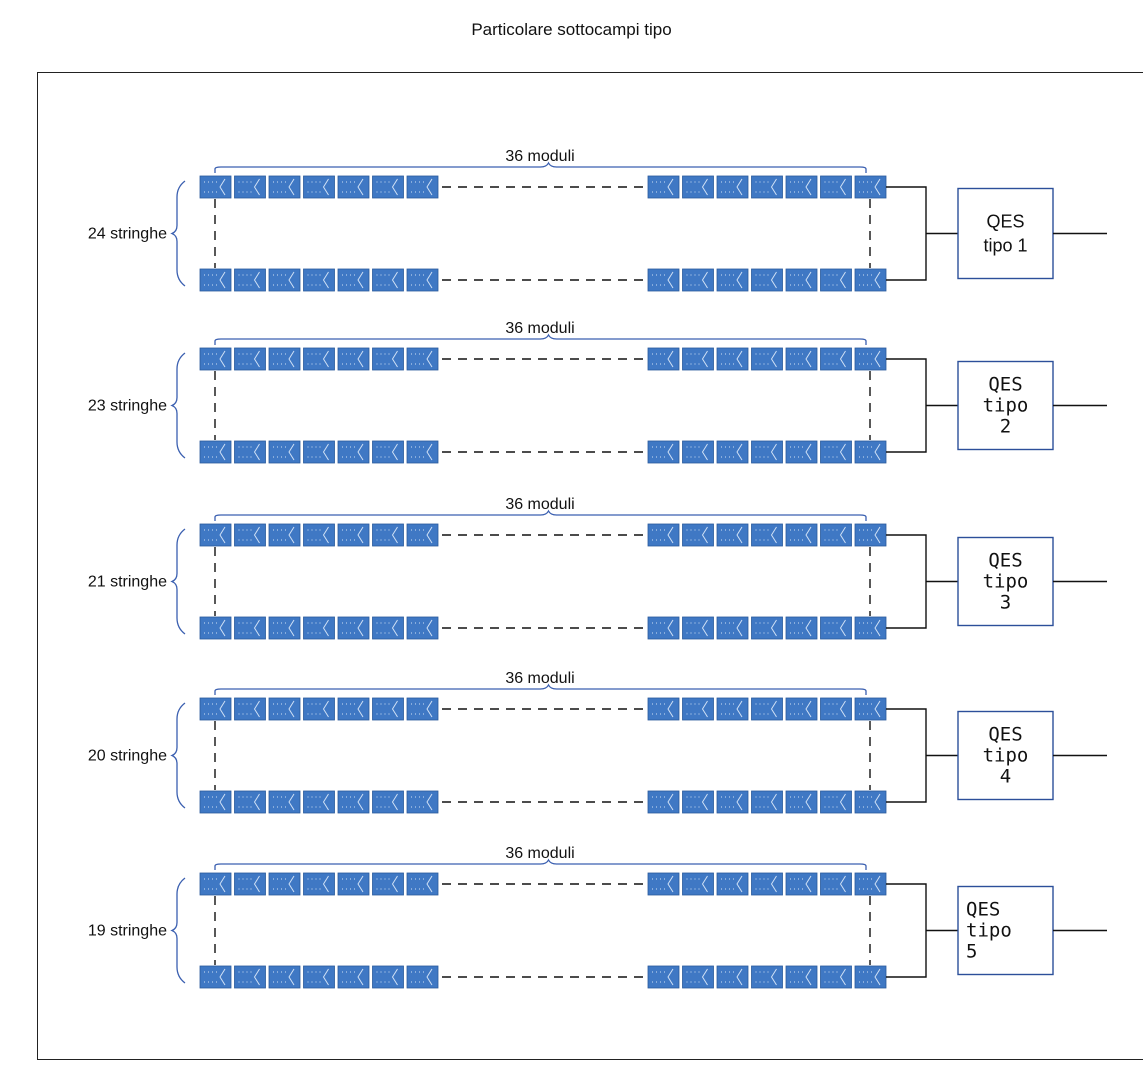 This screenshot has width=1143, height=1074. Describe the element at coordinates (127, 406) in the screenshot. I see `strings-count-label: 23 stringhe` at that location.